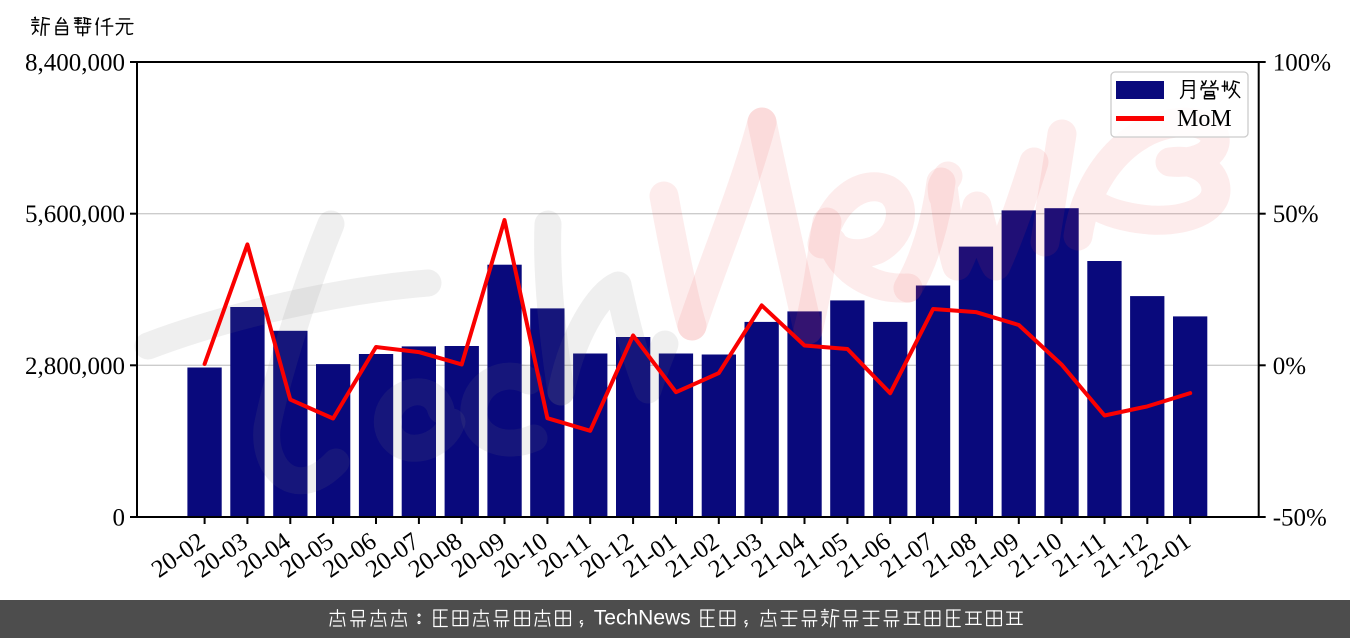  Describe the element at coordinates (75, 214) in the screenshot. I see `svg-text: 5,600,000` at that location.